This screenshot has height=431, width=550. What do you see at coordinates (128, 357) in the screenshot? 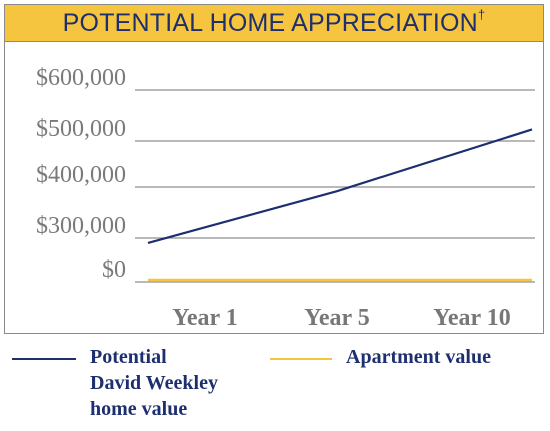
I see `legend-label-line: Potential` at bounding box center [128, 357].